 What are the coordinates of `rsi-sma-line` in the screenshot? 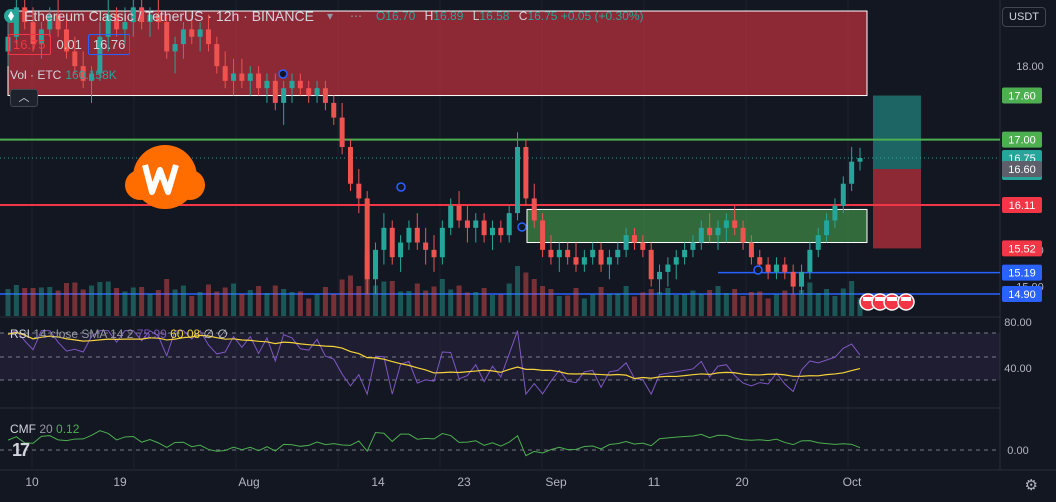 It's located at (434, 355).